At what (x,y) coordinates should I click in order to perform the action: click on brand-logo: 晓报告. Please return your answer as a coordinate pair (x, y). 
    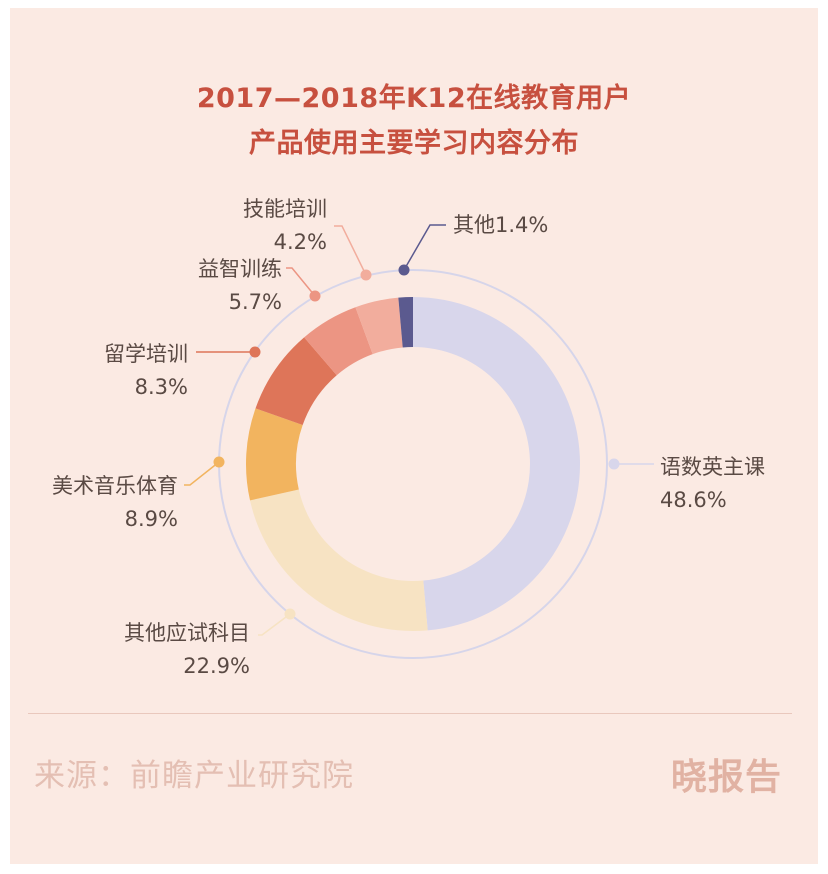
    Looking at the image, I should click on (726, 777).